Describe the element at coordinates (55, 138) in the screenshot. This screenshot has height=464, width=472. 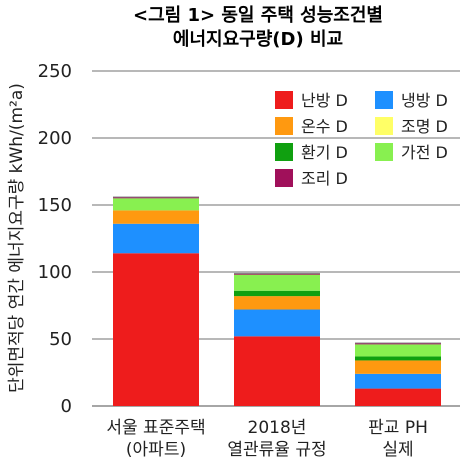
I see `y-tick-label: 200` at that location.